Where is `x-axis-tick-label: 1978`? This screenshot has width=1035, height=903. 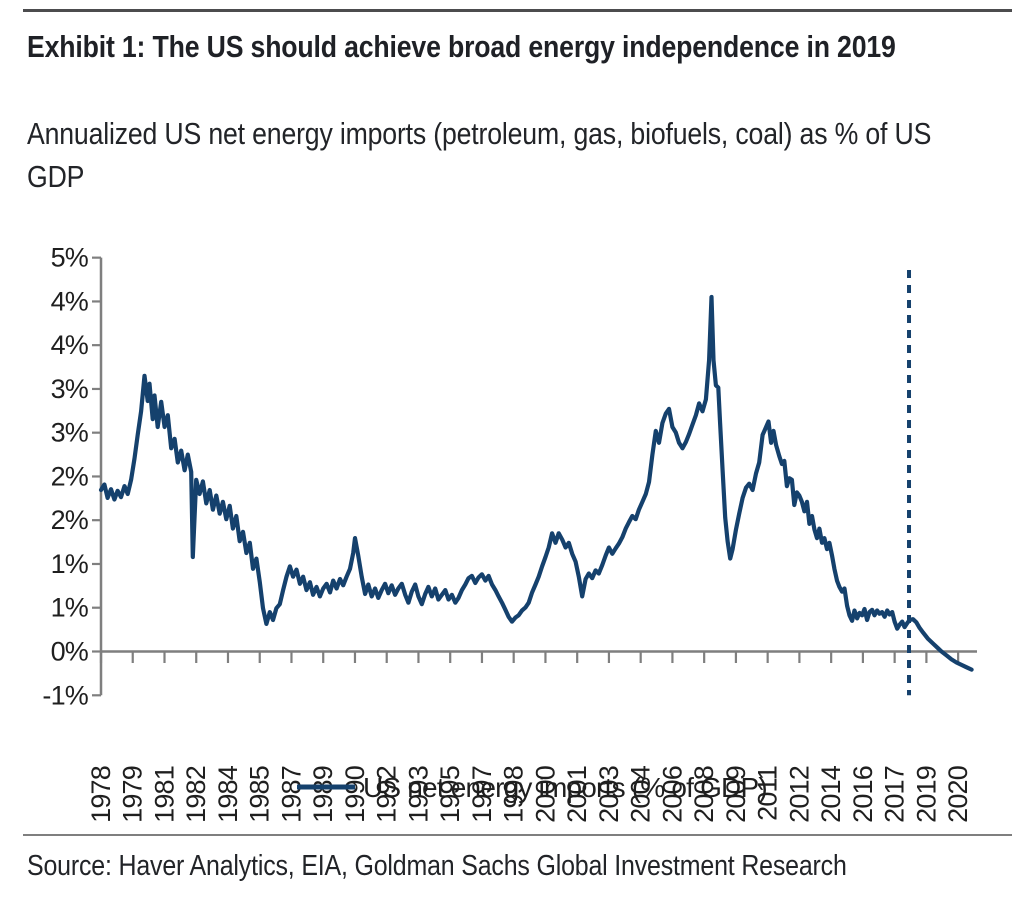
x-axis-tick-label: 1978 is located at coordinates (101, 794).